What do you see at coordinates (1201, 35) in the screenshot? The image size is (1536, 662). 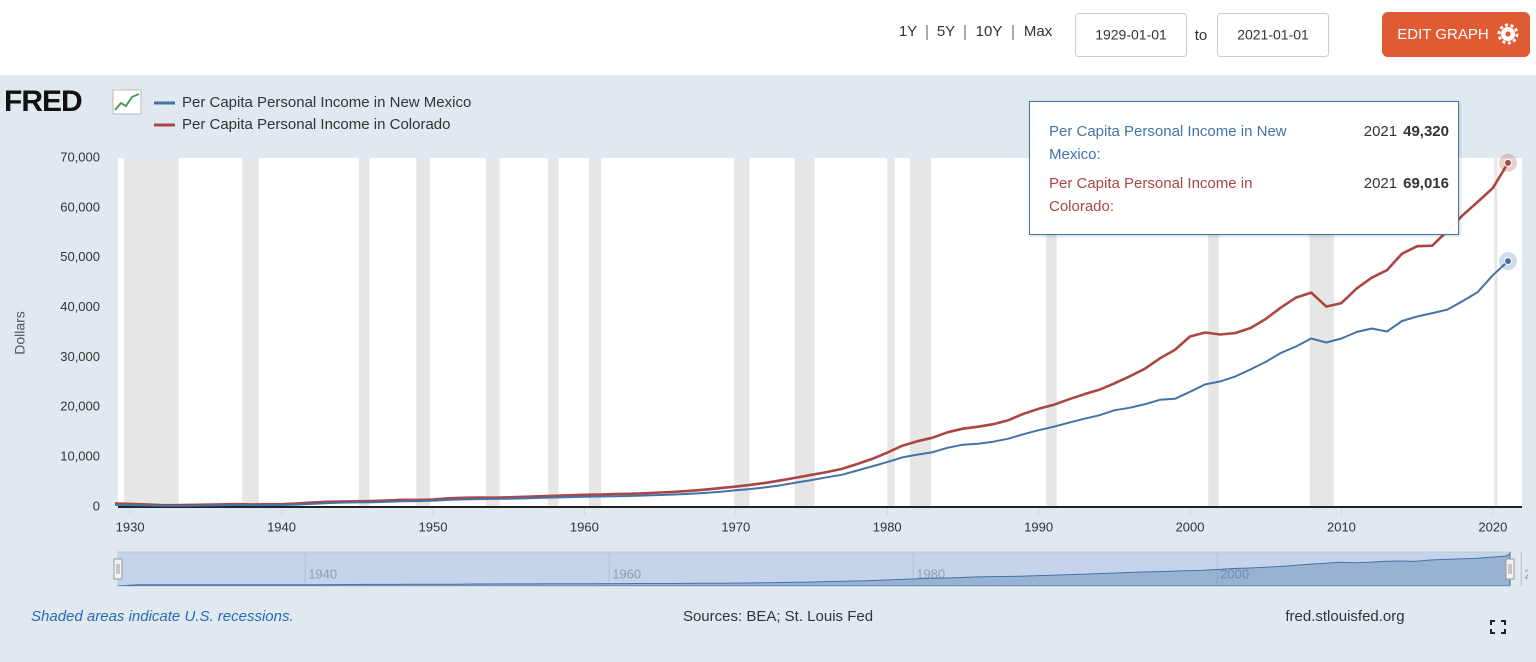 I see `to-label: to` at bounding box center [1201, 35].